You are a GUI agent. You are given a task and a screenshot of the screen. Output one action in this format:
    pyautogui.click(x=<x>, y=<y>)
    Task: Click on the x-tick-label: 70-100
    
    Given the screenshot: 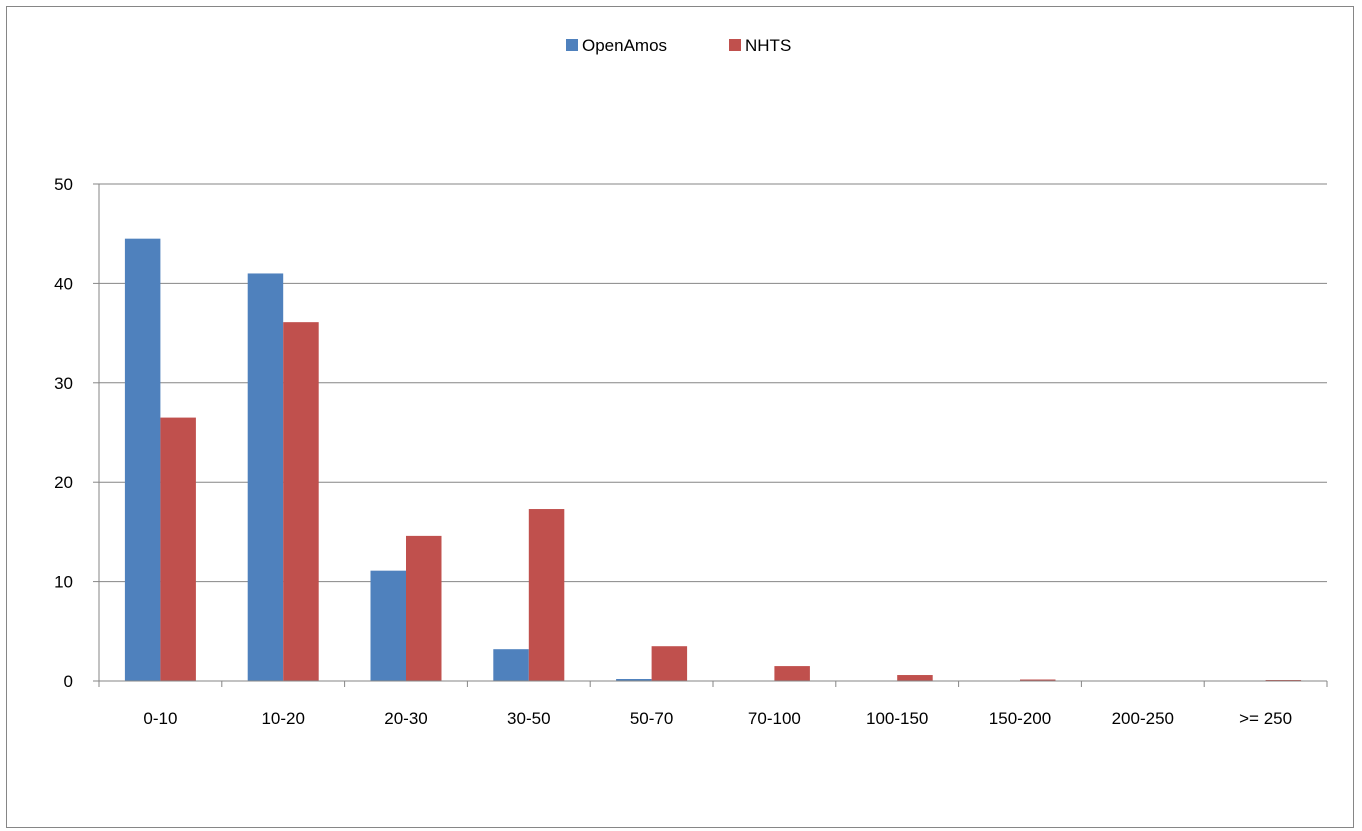 What is the action you would take?
    pyautogui.click(x=774, y=718)
    